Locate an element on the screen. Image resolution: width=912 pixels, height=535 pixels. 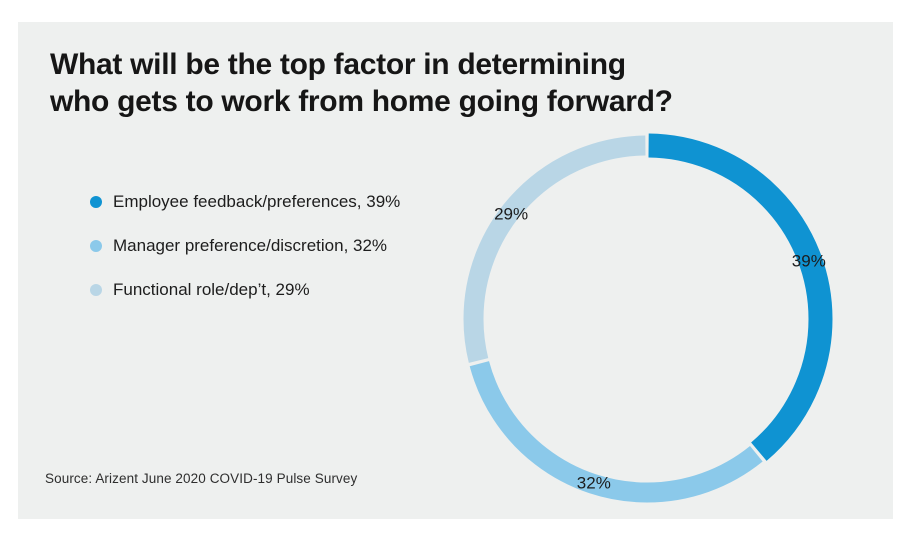
legend-item-label: Manager preference/discretion, 32% is located at coordinates (250, 245).